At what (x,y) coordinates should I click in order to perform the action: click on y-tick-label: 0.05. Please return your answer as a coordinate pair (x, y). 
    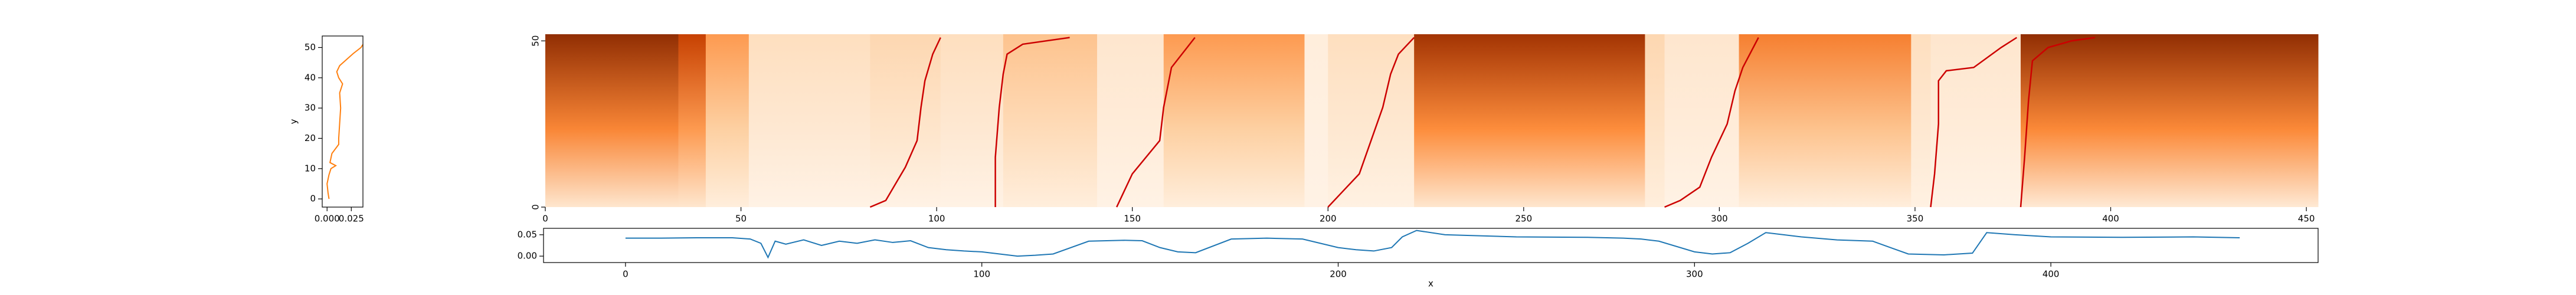
    Looking at the image, I should click on (527, 234).